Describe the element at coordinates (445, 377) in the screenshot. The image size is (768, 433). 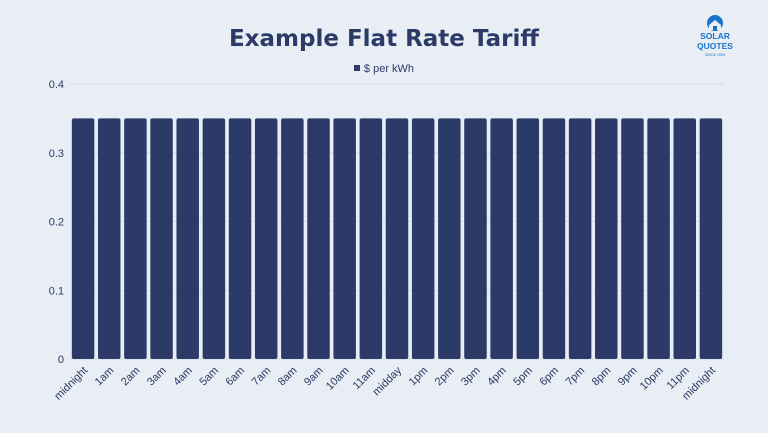
I see `x-tick-label: 2pm` at that location.